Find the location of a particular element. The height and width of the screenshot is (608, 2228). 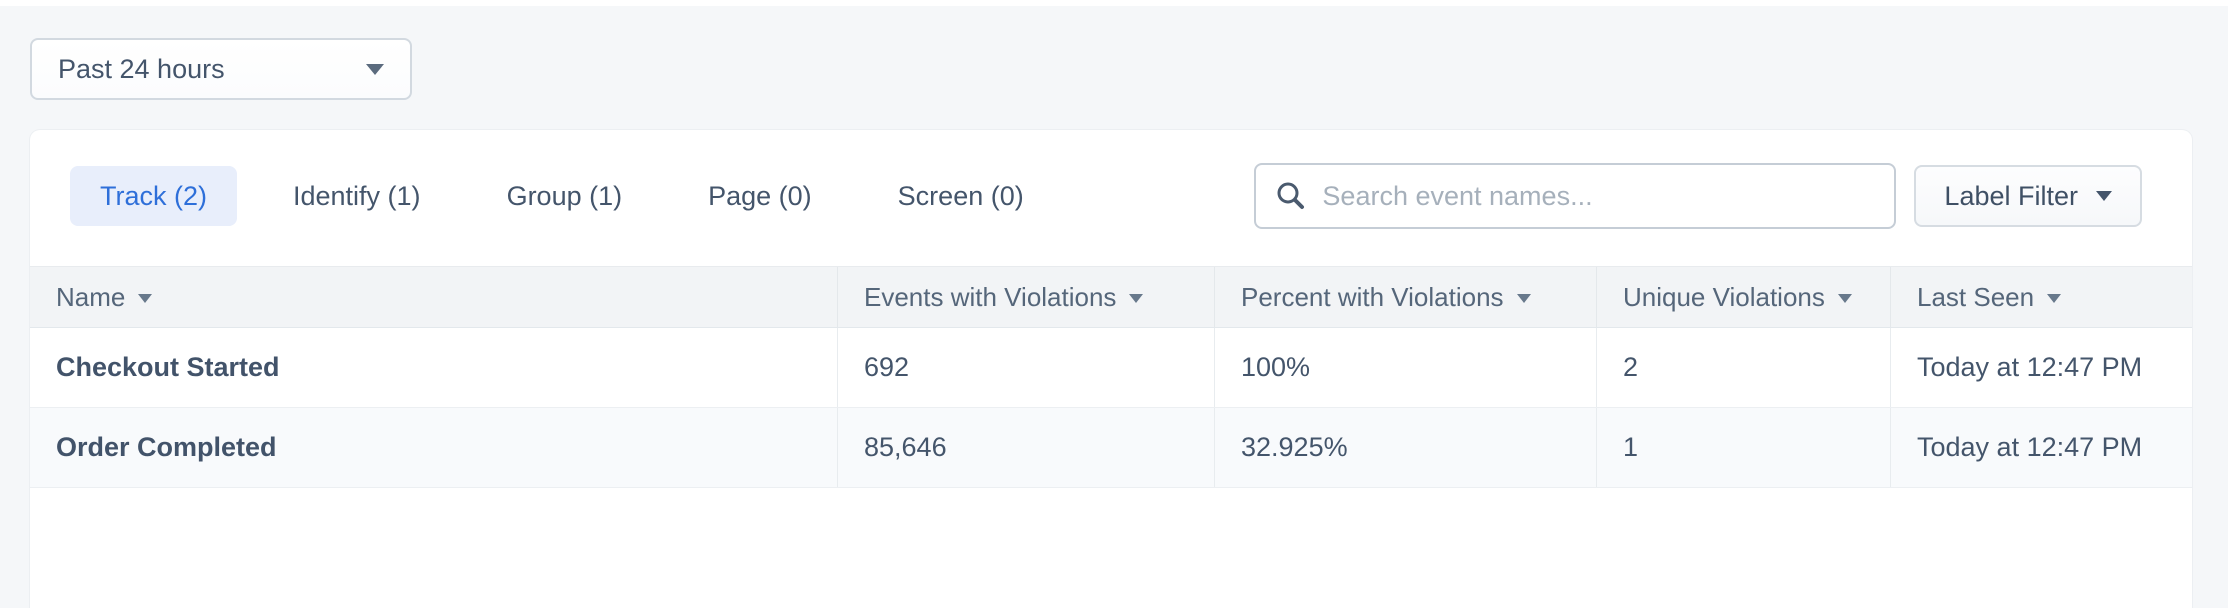

column-header-label: Name is located at coordinates (91, 296).